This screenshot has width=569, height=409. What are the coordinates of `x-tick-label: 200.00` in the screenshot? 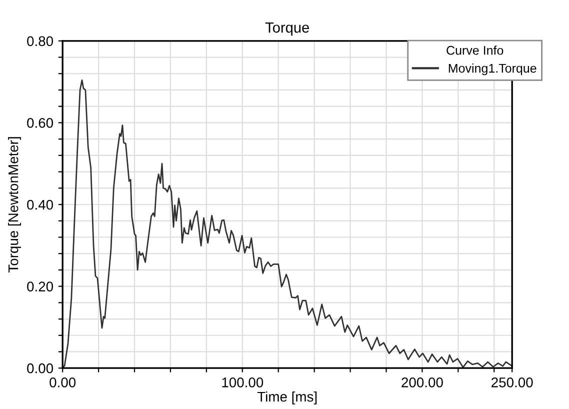 It's located at (422, 382).